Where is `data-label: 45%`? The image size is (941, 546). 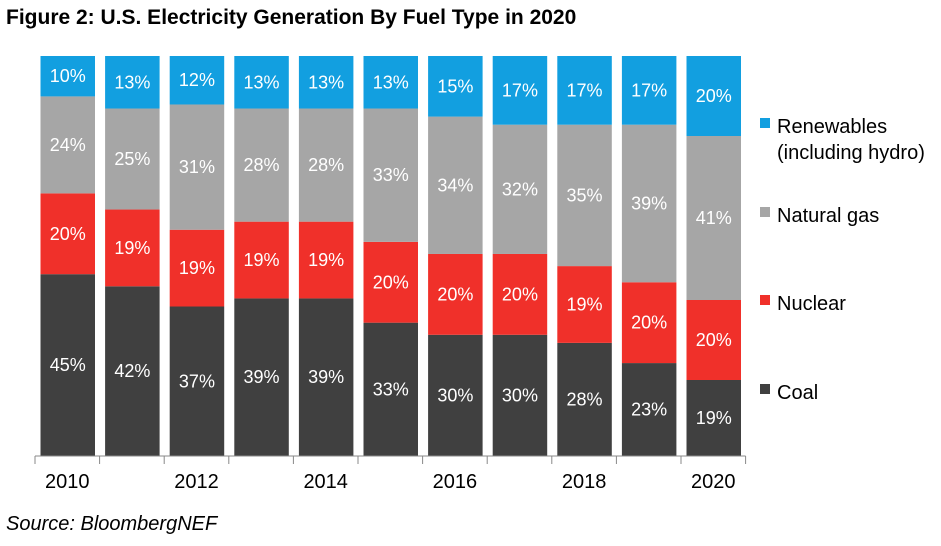
data-label: 45% is located at coordinates (68, 365).